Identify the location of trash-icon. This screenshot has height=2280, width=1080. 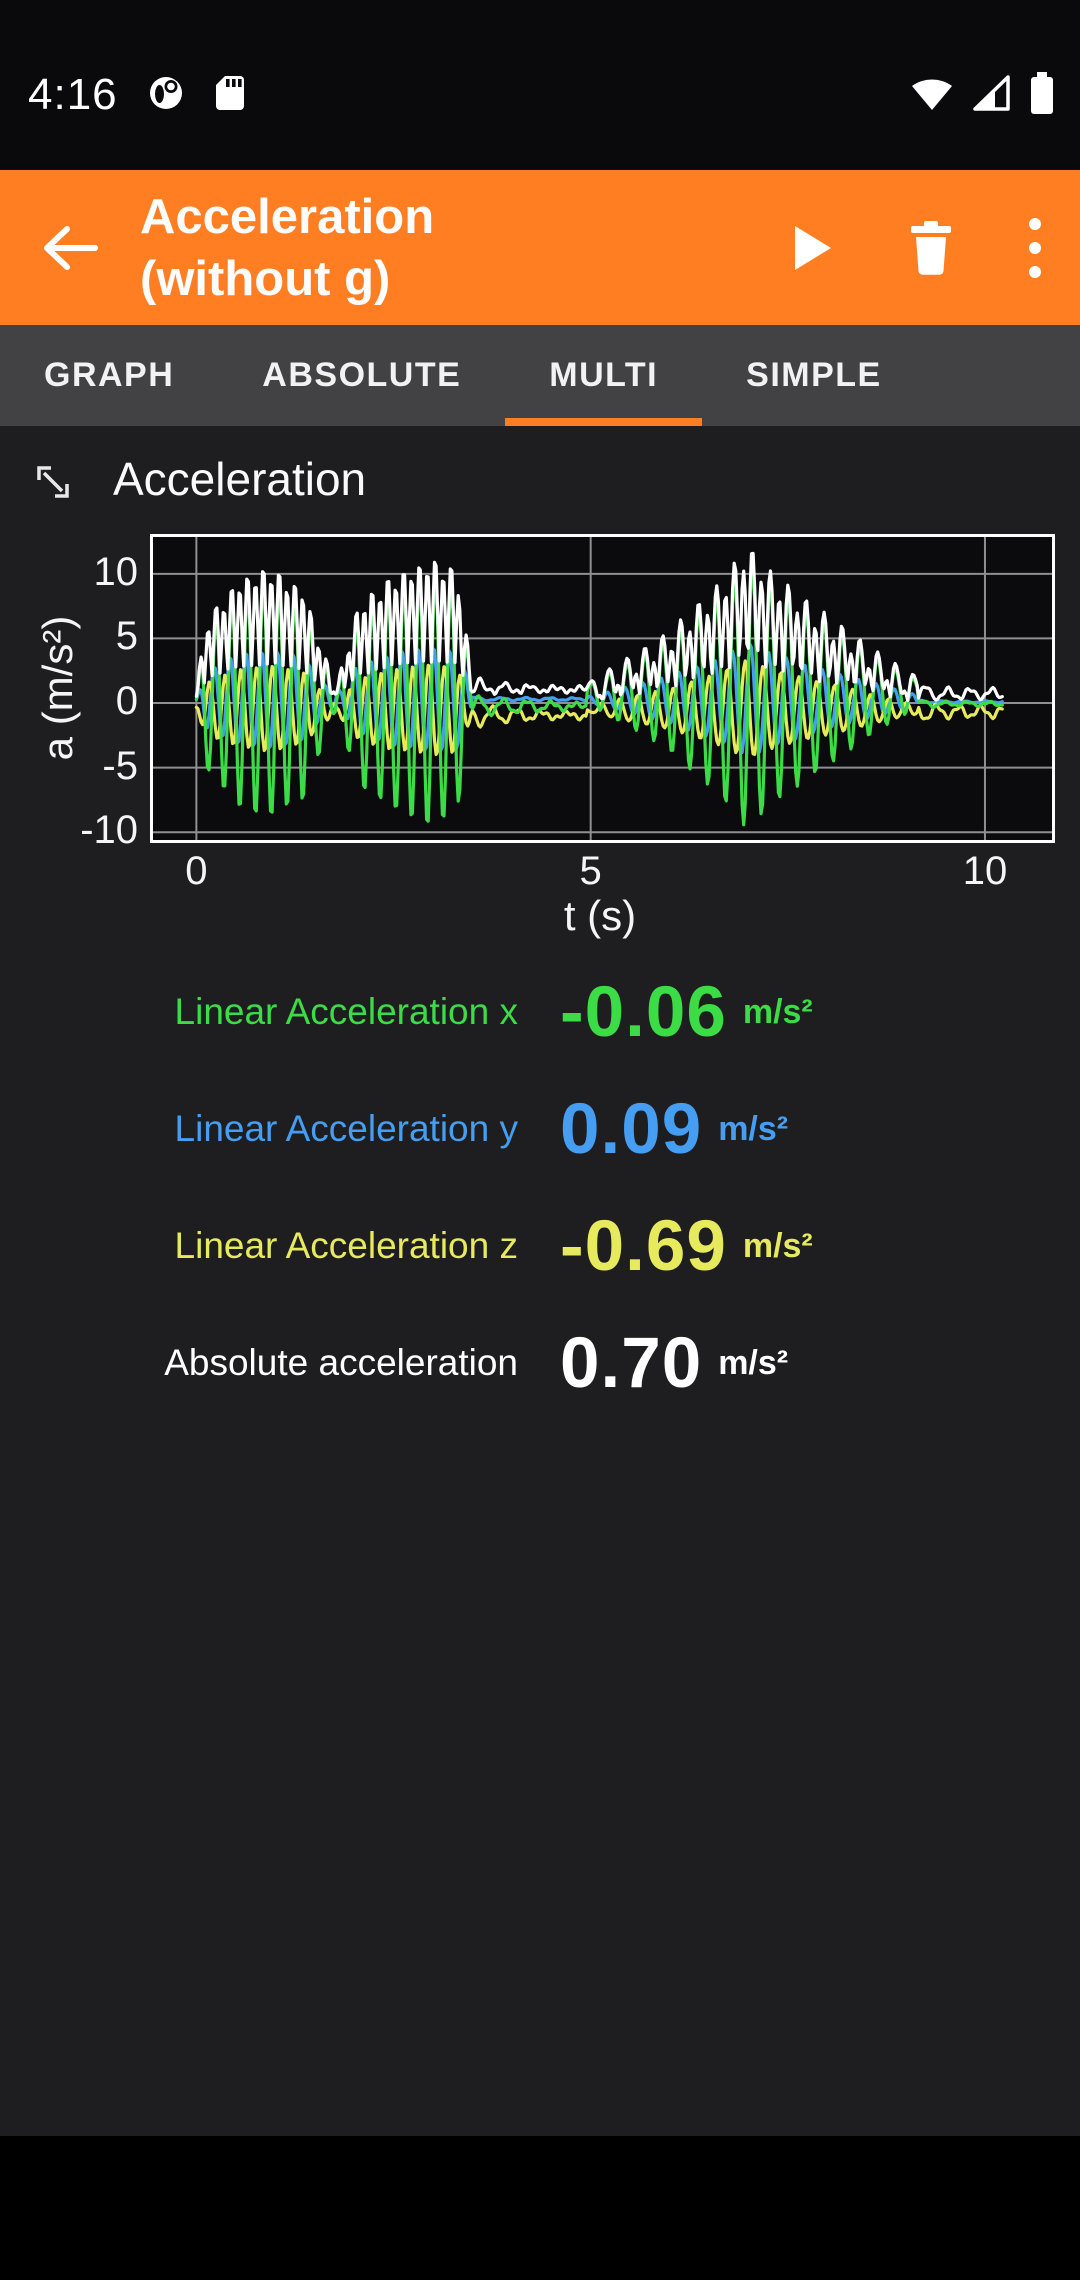
(931, 247).